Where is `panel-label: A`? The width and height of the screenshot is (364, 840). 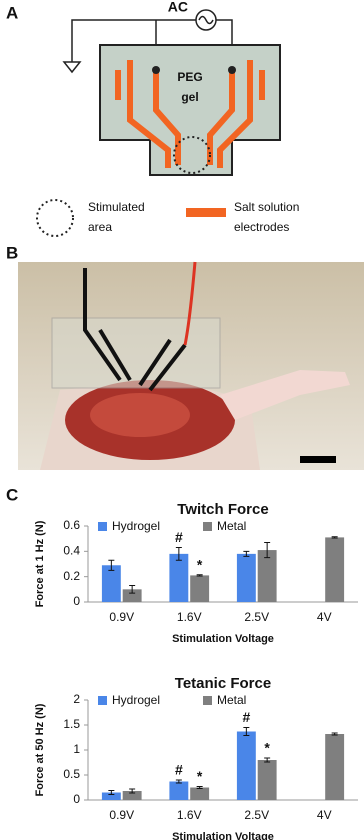
panel-label: A is located at coordinates (12, 12).